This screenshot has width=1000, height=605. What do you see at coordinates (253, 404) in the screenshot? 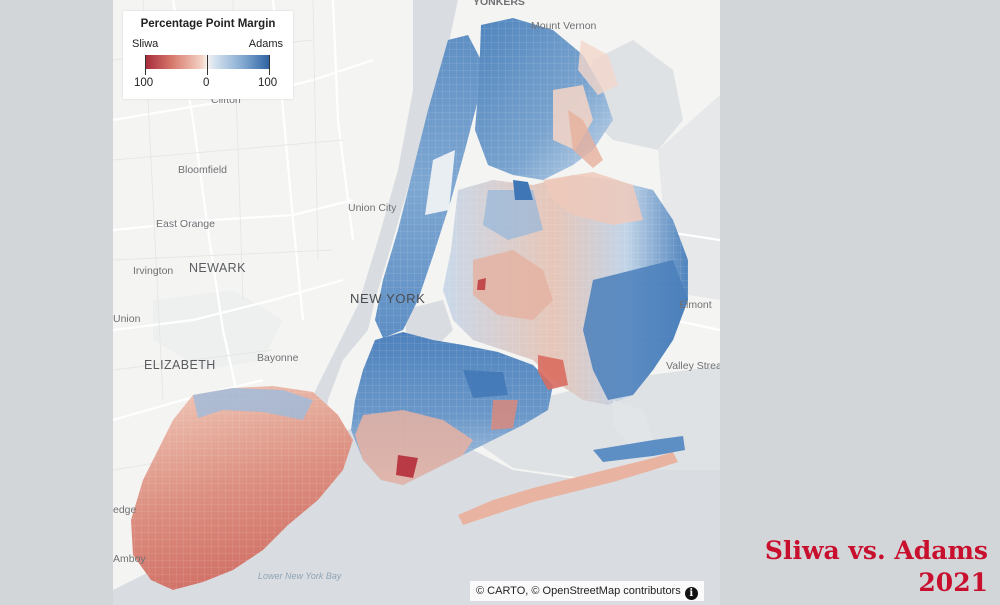
I see `staten-island-north-shore` at bounding box center [253, 404].